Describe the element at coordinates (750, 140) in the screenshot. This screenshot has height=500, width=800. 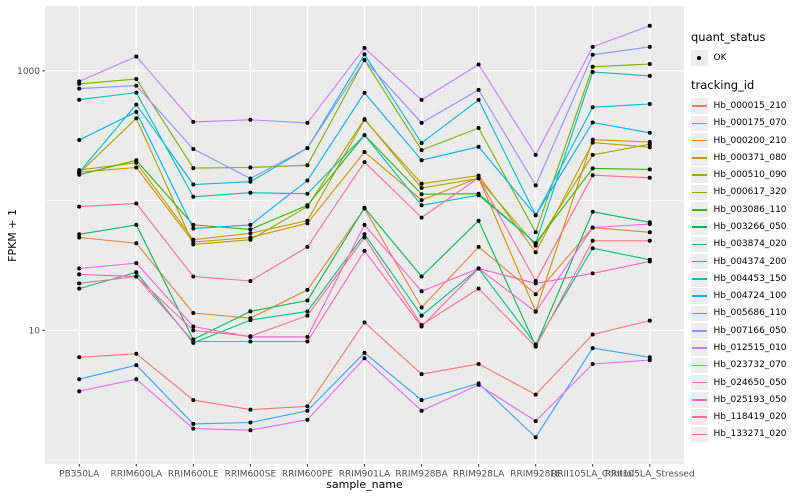
I see `legend-item-label: Hb_000200_210` at that location.